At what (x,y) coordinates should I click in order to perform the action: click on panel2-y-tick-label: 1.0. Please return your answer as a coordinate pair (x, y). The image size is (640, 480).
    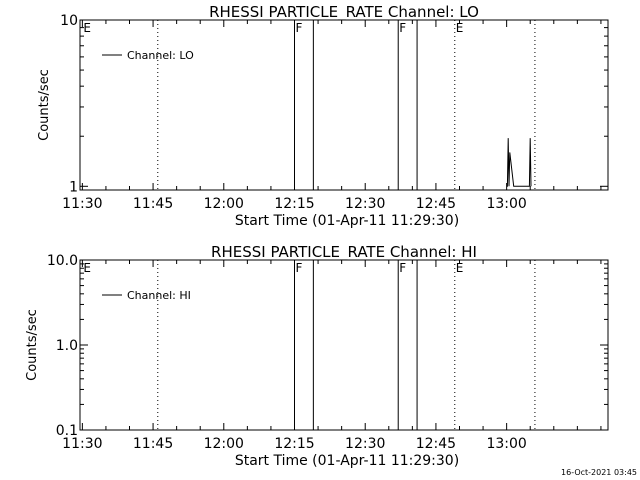
    Looking at the image, I should click on (67, 346).